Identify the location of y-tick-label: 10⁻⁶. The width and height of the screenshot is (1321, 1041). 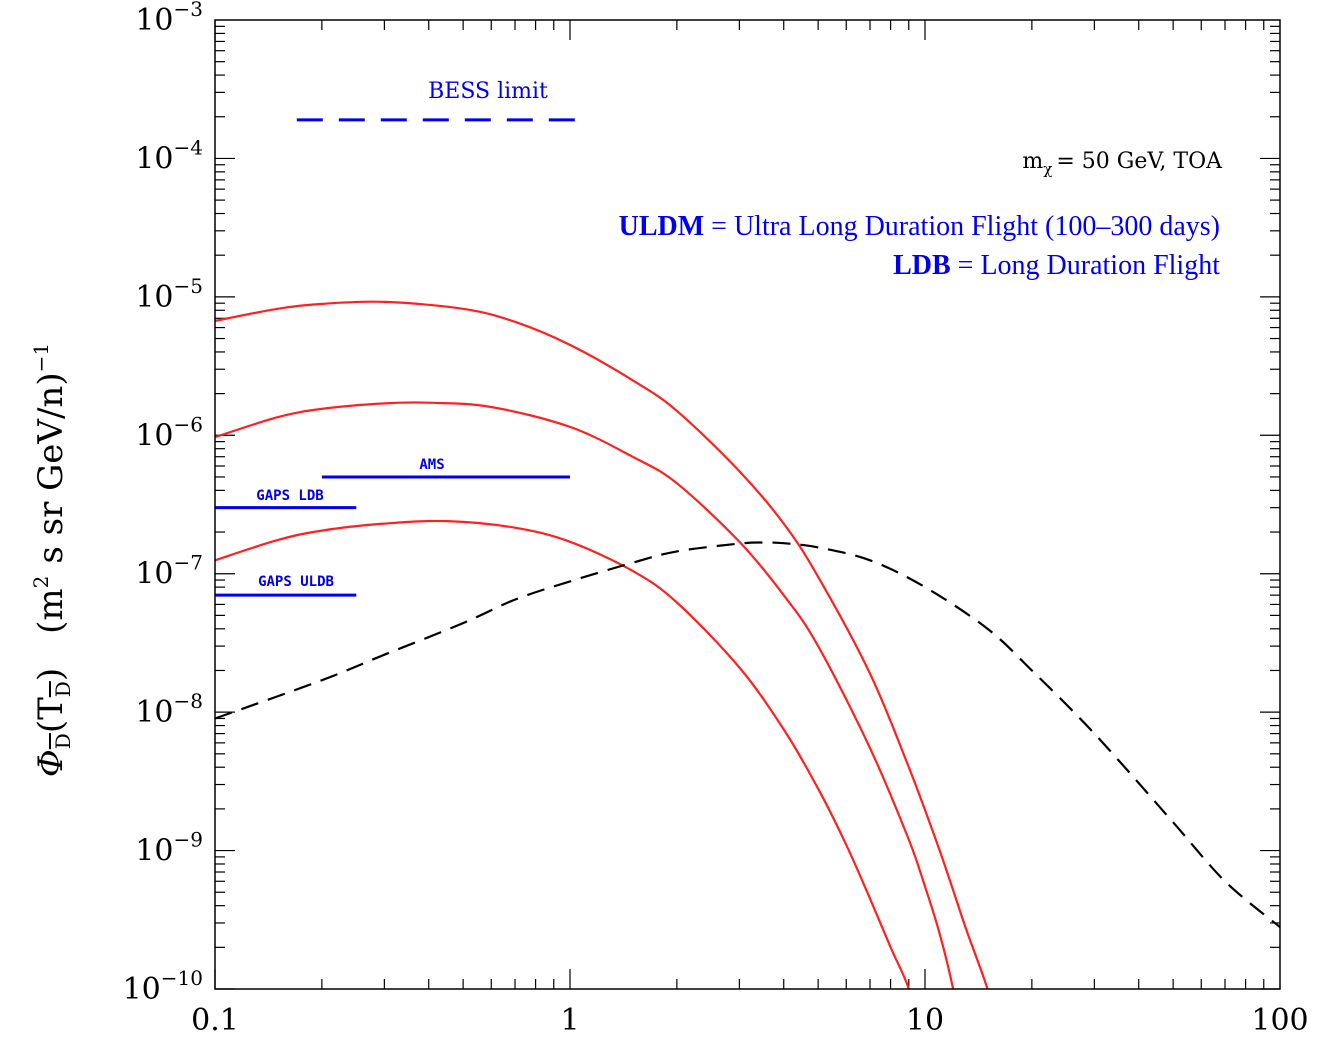
(169, 432).